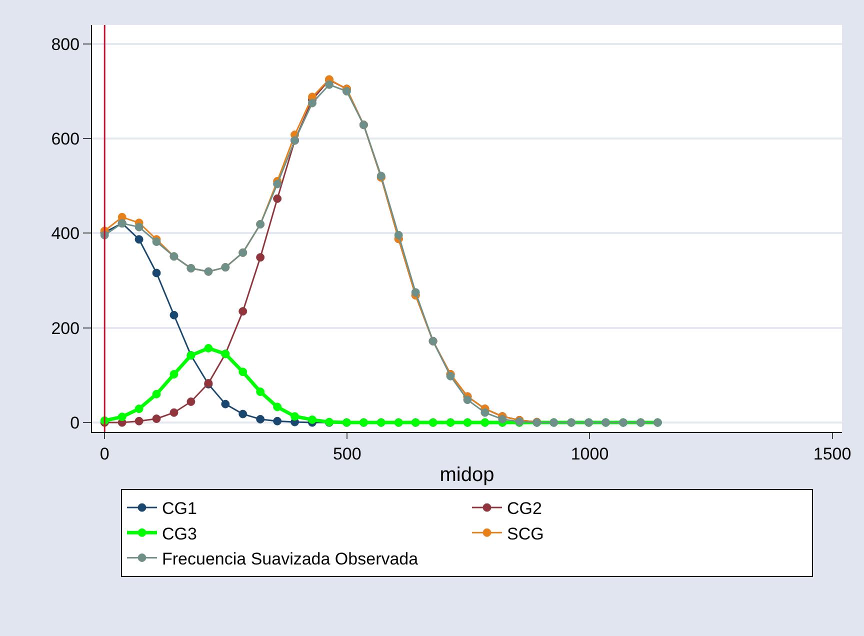 This screenshot has height=636, width=864. Describe the element at coordinates (75, 422) in the screenshot. I see `y-tick-label: 0` at that location.